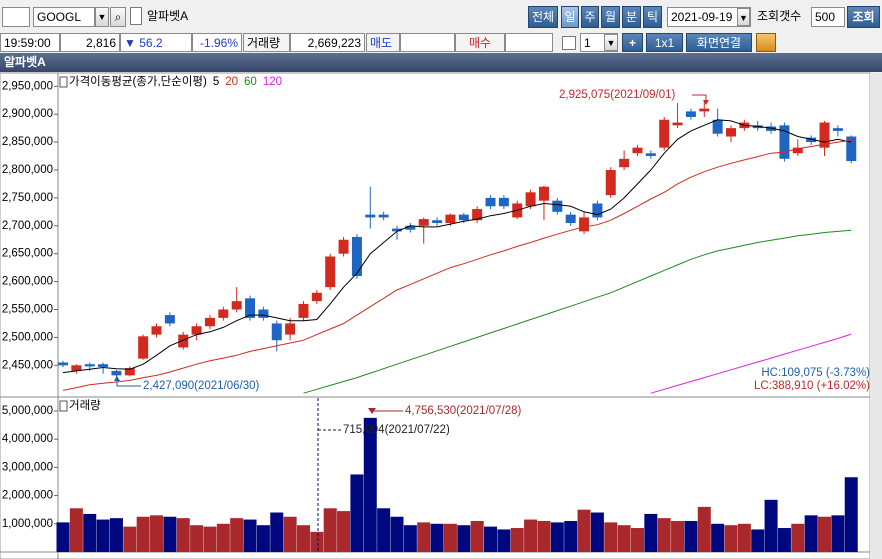  Describe the element at coordinates (27, 496) in the screenshot. I see `y-tick-label: 2,000,000` at that location.